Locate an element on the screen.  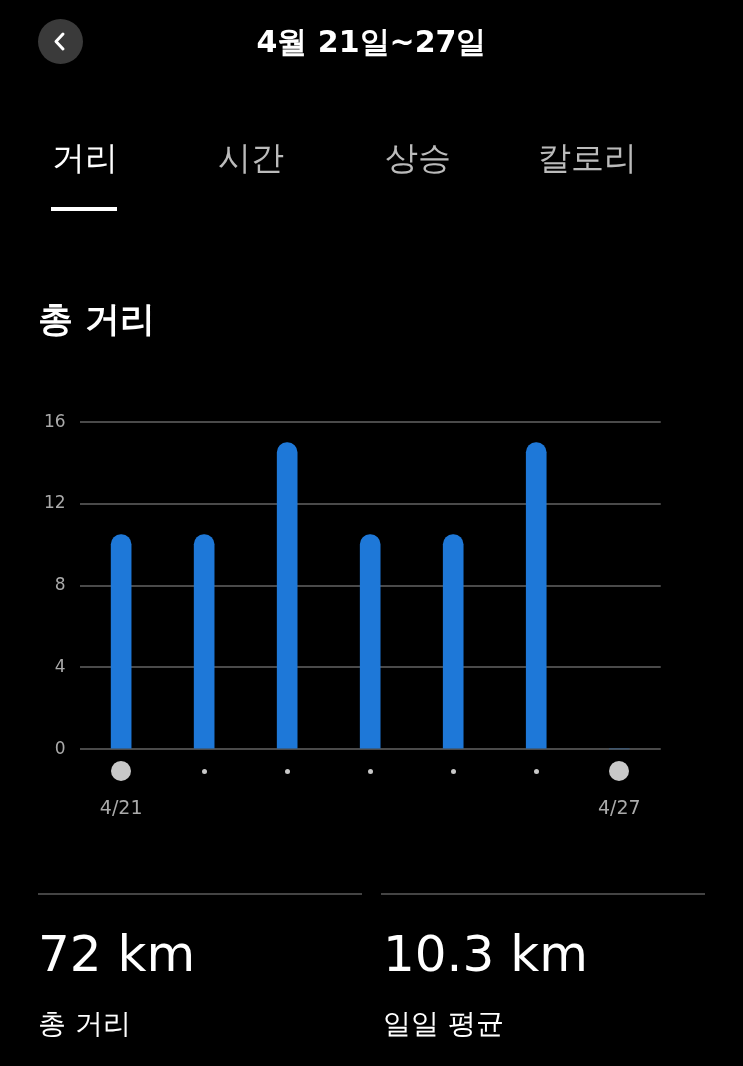
text: 상승 is located at coordinates (418, 158).